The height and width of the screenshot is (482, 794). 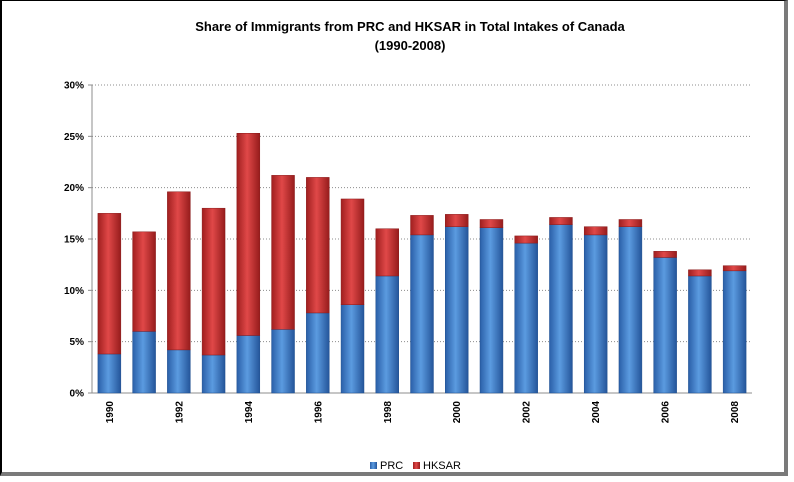 What do you see at coordinates (318, 353) in the screenshot?
I see `bar-prc-1996` at bounding box center [318, 353].